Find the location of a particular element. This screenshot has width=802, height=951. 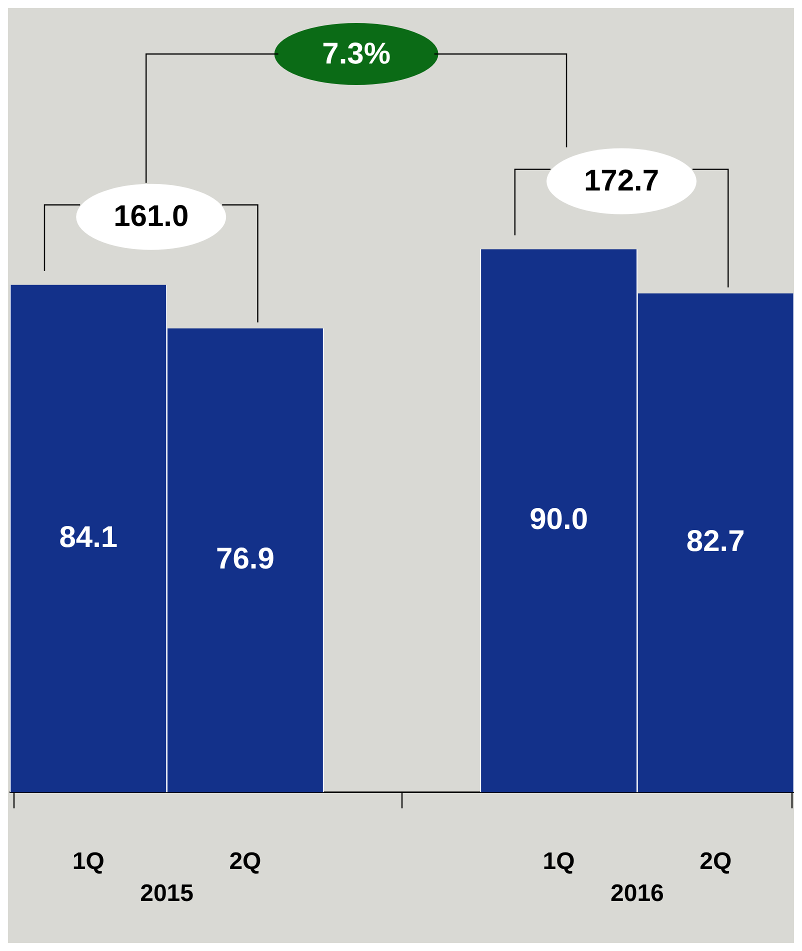

data-label: 76.9 is located at coordinates (245, 559).